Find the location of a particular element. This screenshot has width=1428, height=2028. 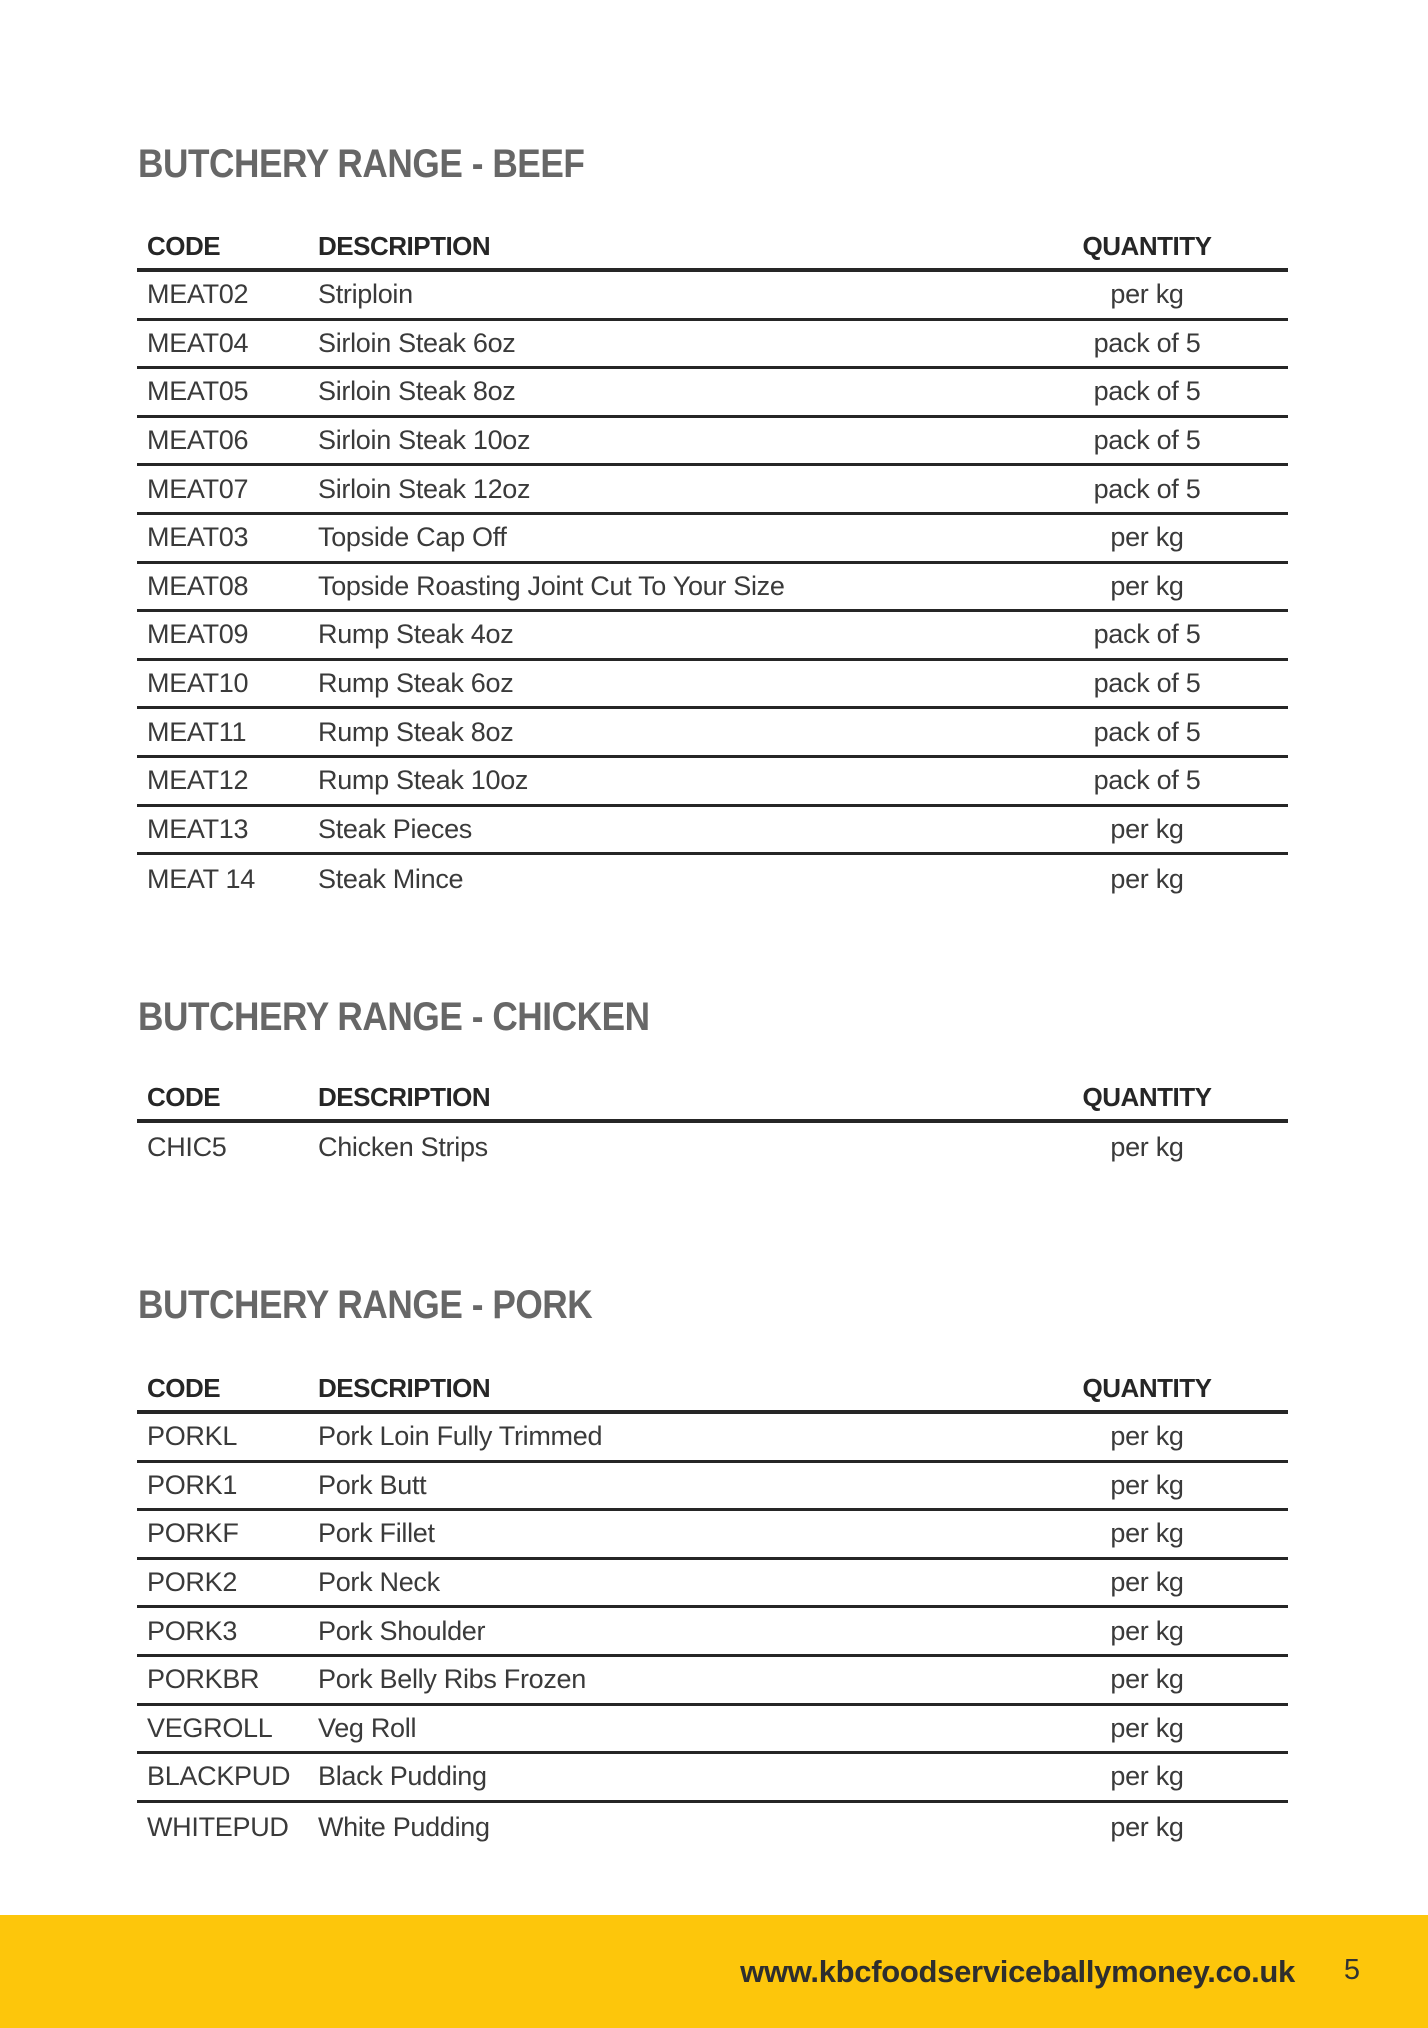

code-cell: MEAT05 is located at coordinates (227, 393).